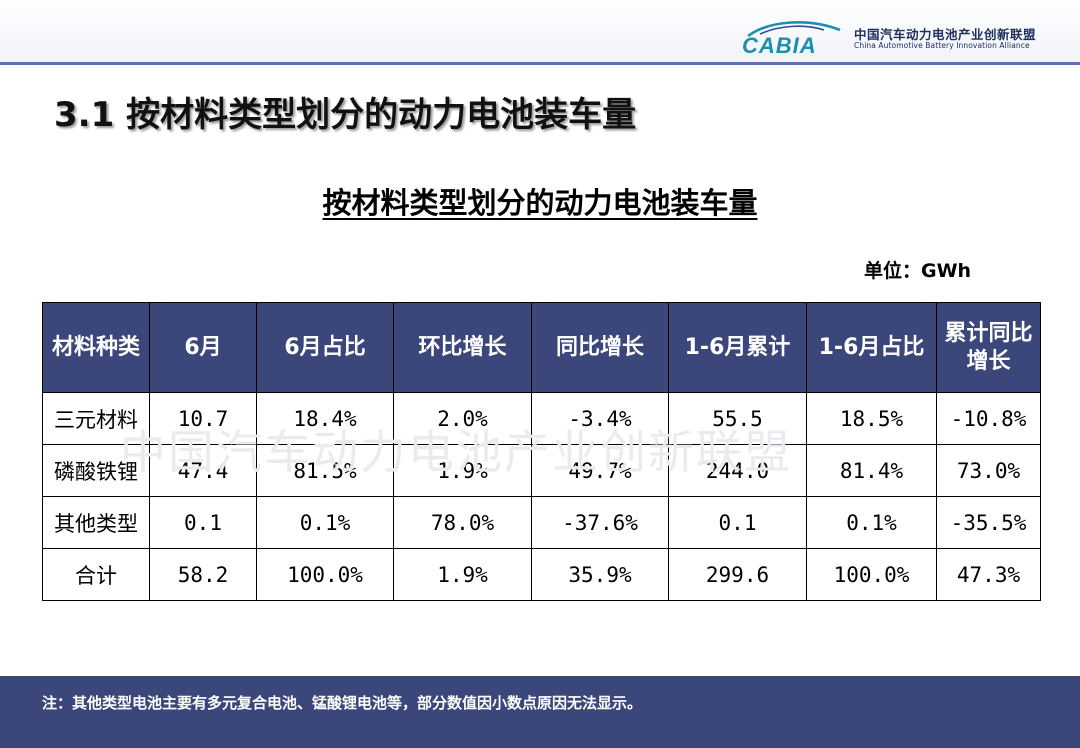 This screenshot has width=1080, height=748. Describe the element at coordinates (462, 418) in the screenshot. I see `cell-mom-growth: 2.0%` at that location.